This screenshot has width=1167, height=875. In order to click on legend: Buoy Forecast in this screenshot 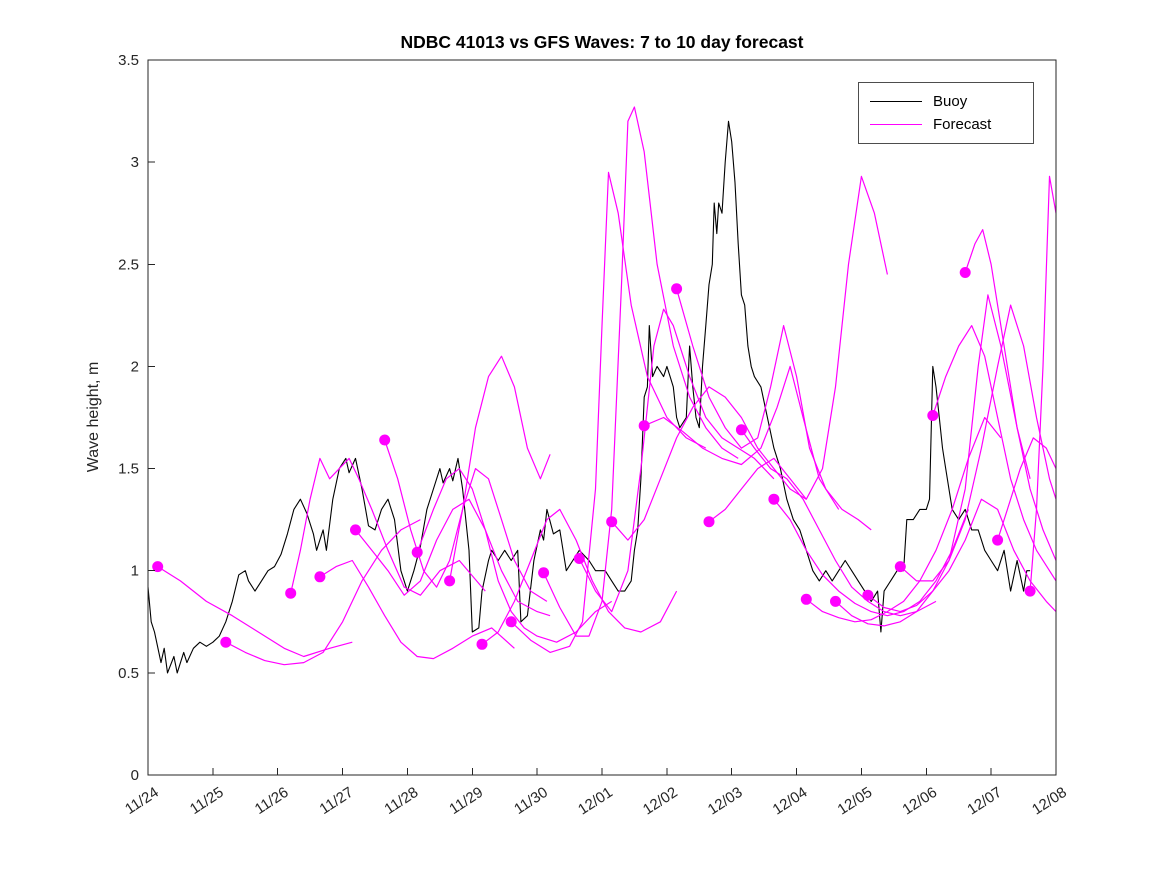, I will do `click(946, 113)`.